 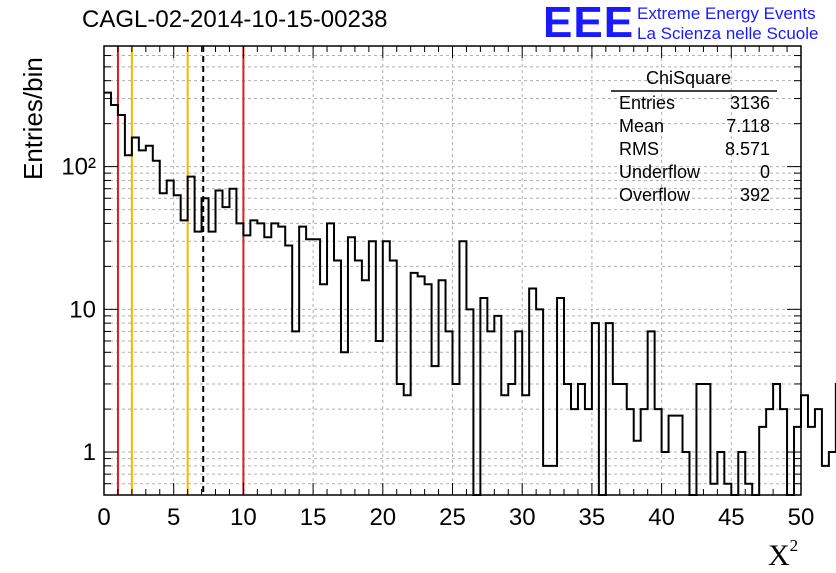 I want to click on y-tick-label: 10, so click(x=82, y=309).